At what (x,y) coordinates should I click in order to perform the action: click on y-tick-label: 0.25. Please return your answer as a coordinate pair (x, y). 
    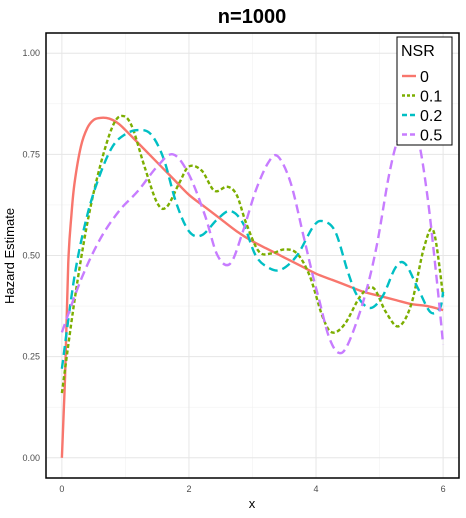
    Looking at the image, I should click on (31, 357).